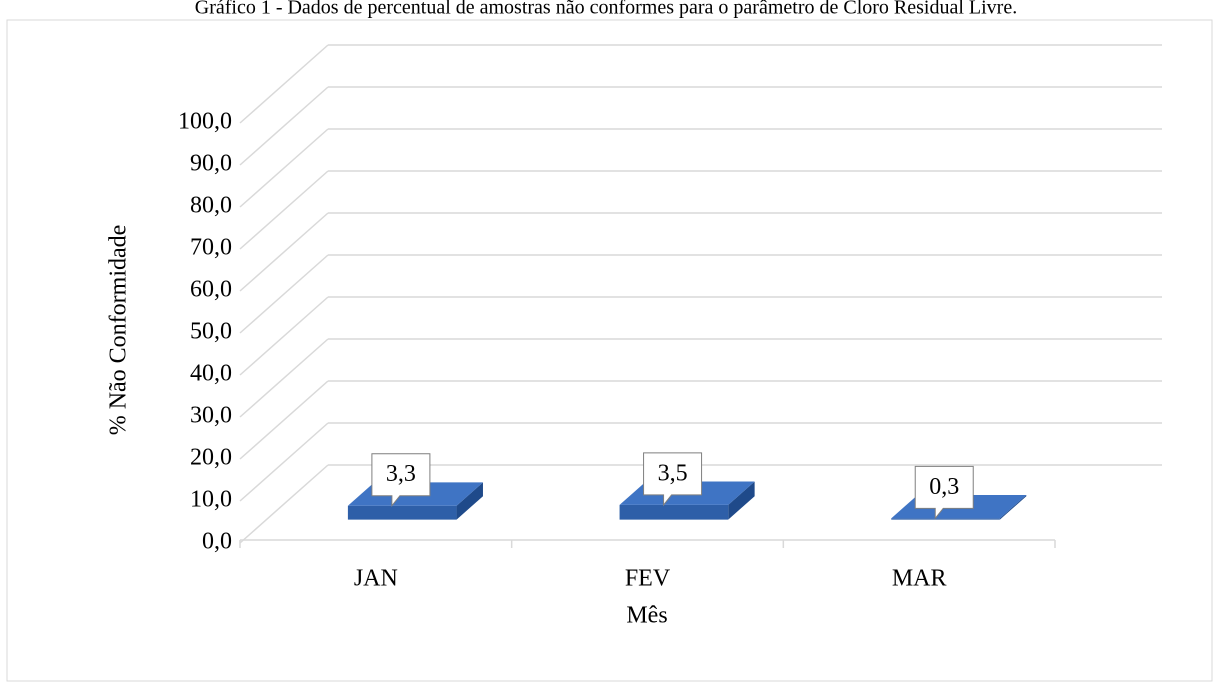 The width and height of the screenshot is (1213, 682). What do you see at coordinates (648, 579) in the screenshot?
I see `x-tick-label: FEV` at bounding box center [648, 579].